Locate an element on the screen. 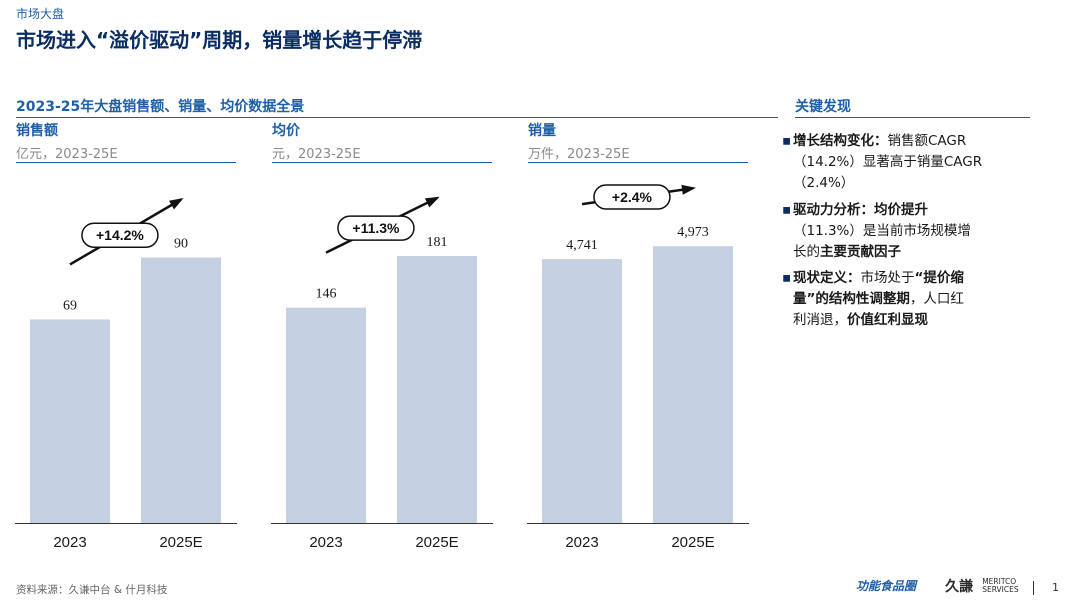 The image size is (1080, 608). functional-food-logo: 功能食品圈 is located at coordinates (886, 586).